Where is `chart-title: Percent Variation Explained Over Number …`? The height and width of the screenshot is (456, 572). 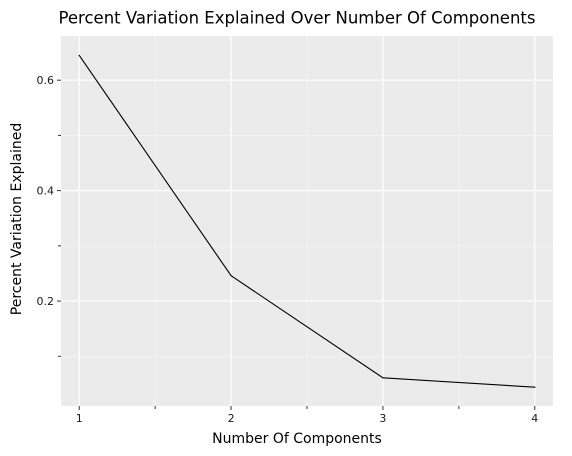 chart-title: Percent Variation Explained Over Number … is located at coordinates (297, 18).